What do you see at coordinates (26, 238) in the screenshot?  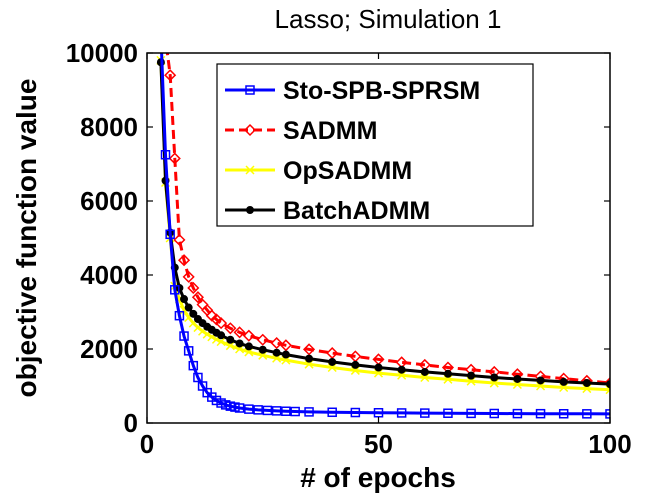 I see `y-axis-label: objective function value` at bounding box center [26, 238].